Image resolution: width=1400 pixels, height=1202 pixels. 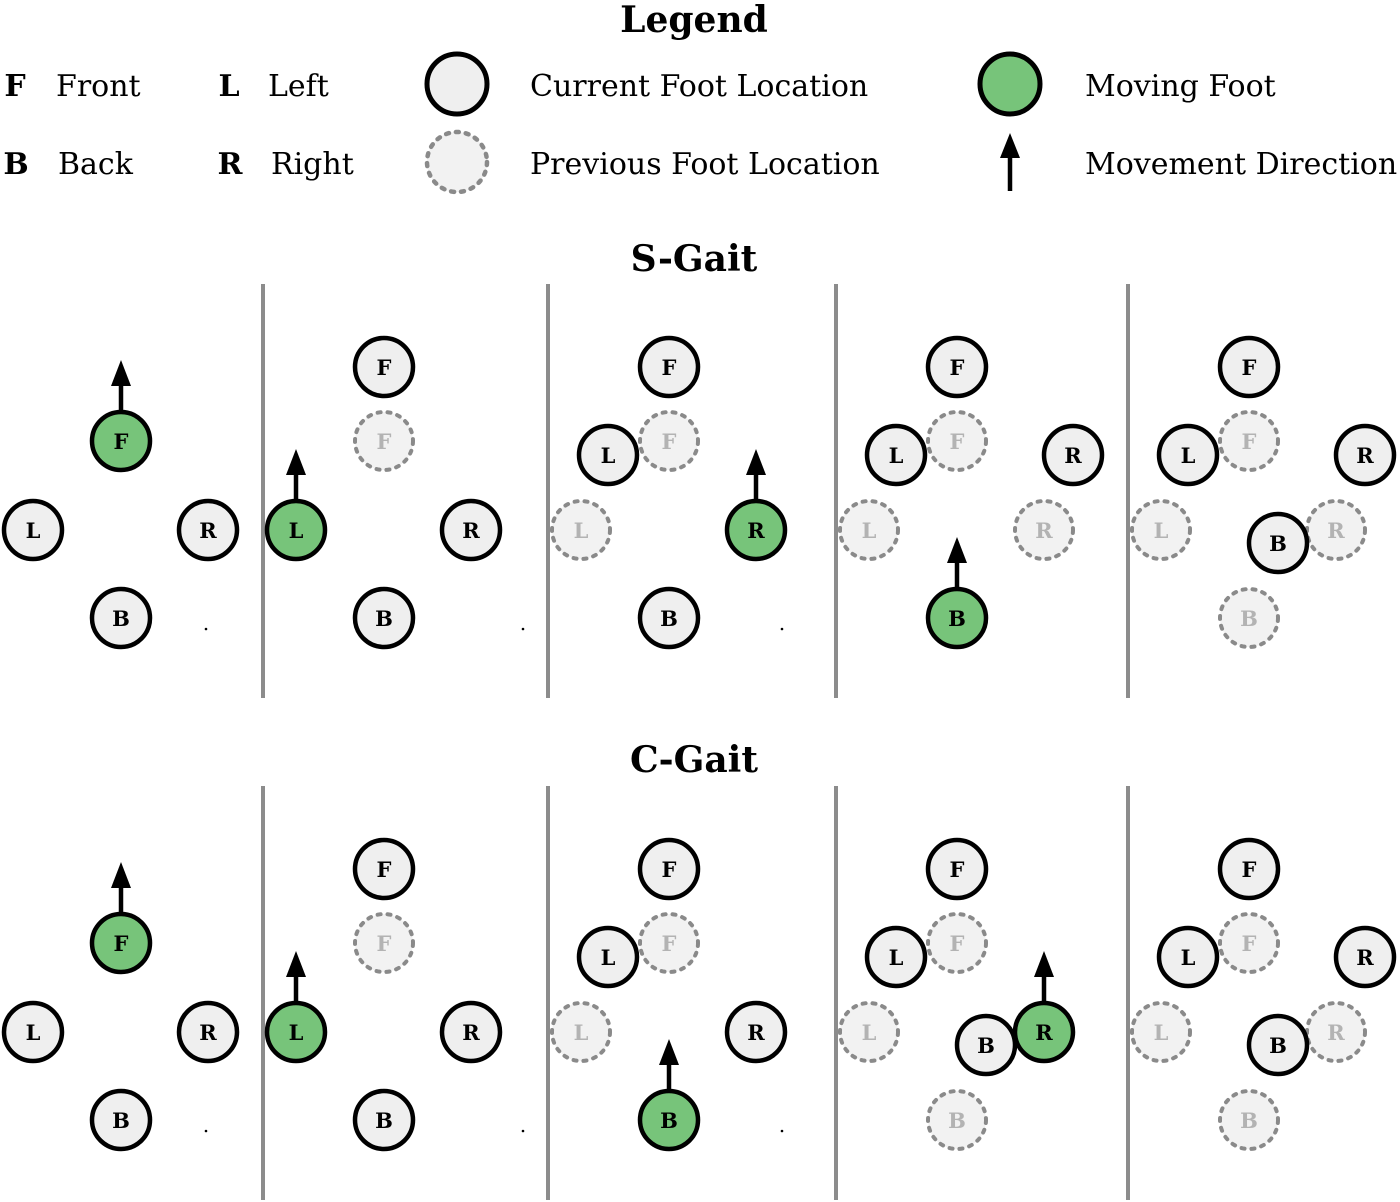 What do you see at coordinates (98, 86) in the screenshot?
I see `legend-key-front-text: Front` at bounding box center [98, 86].